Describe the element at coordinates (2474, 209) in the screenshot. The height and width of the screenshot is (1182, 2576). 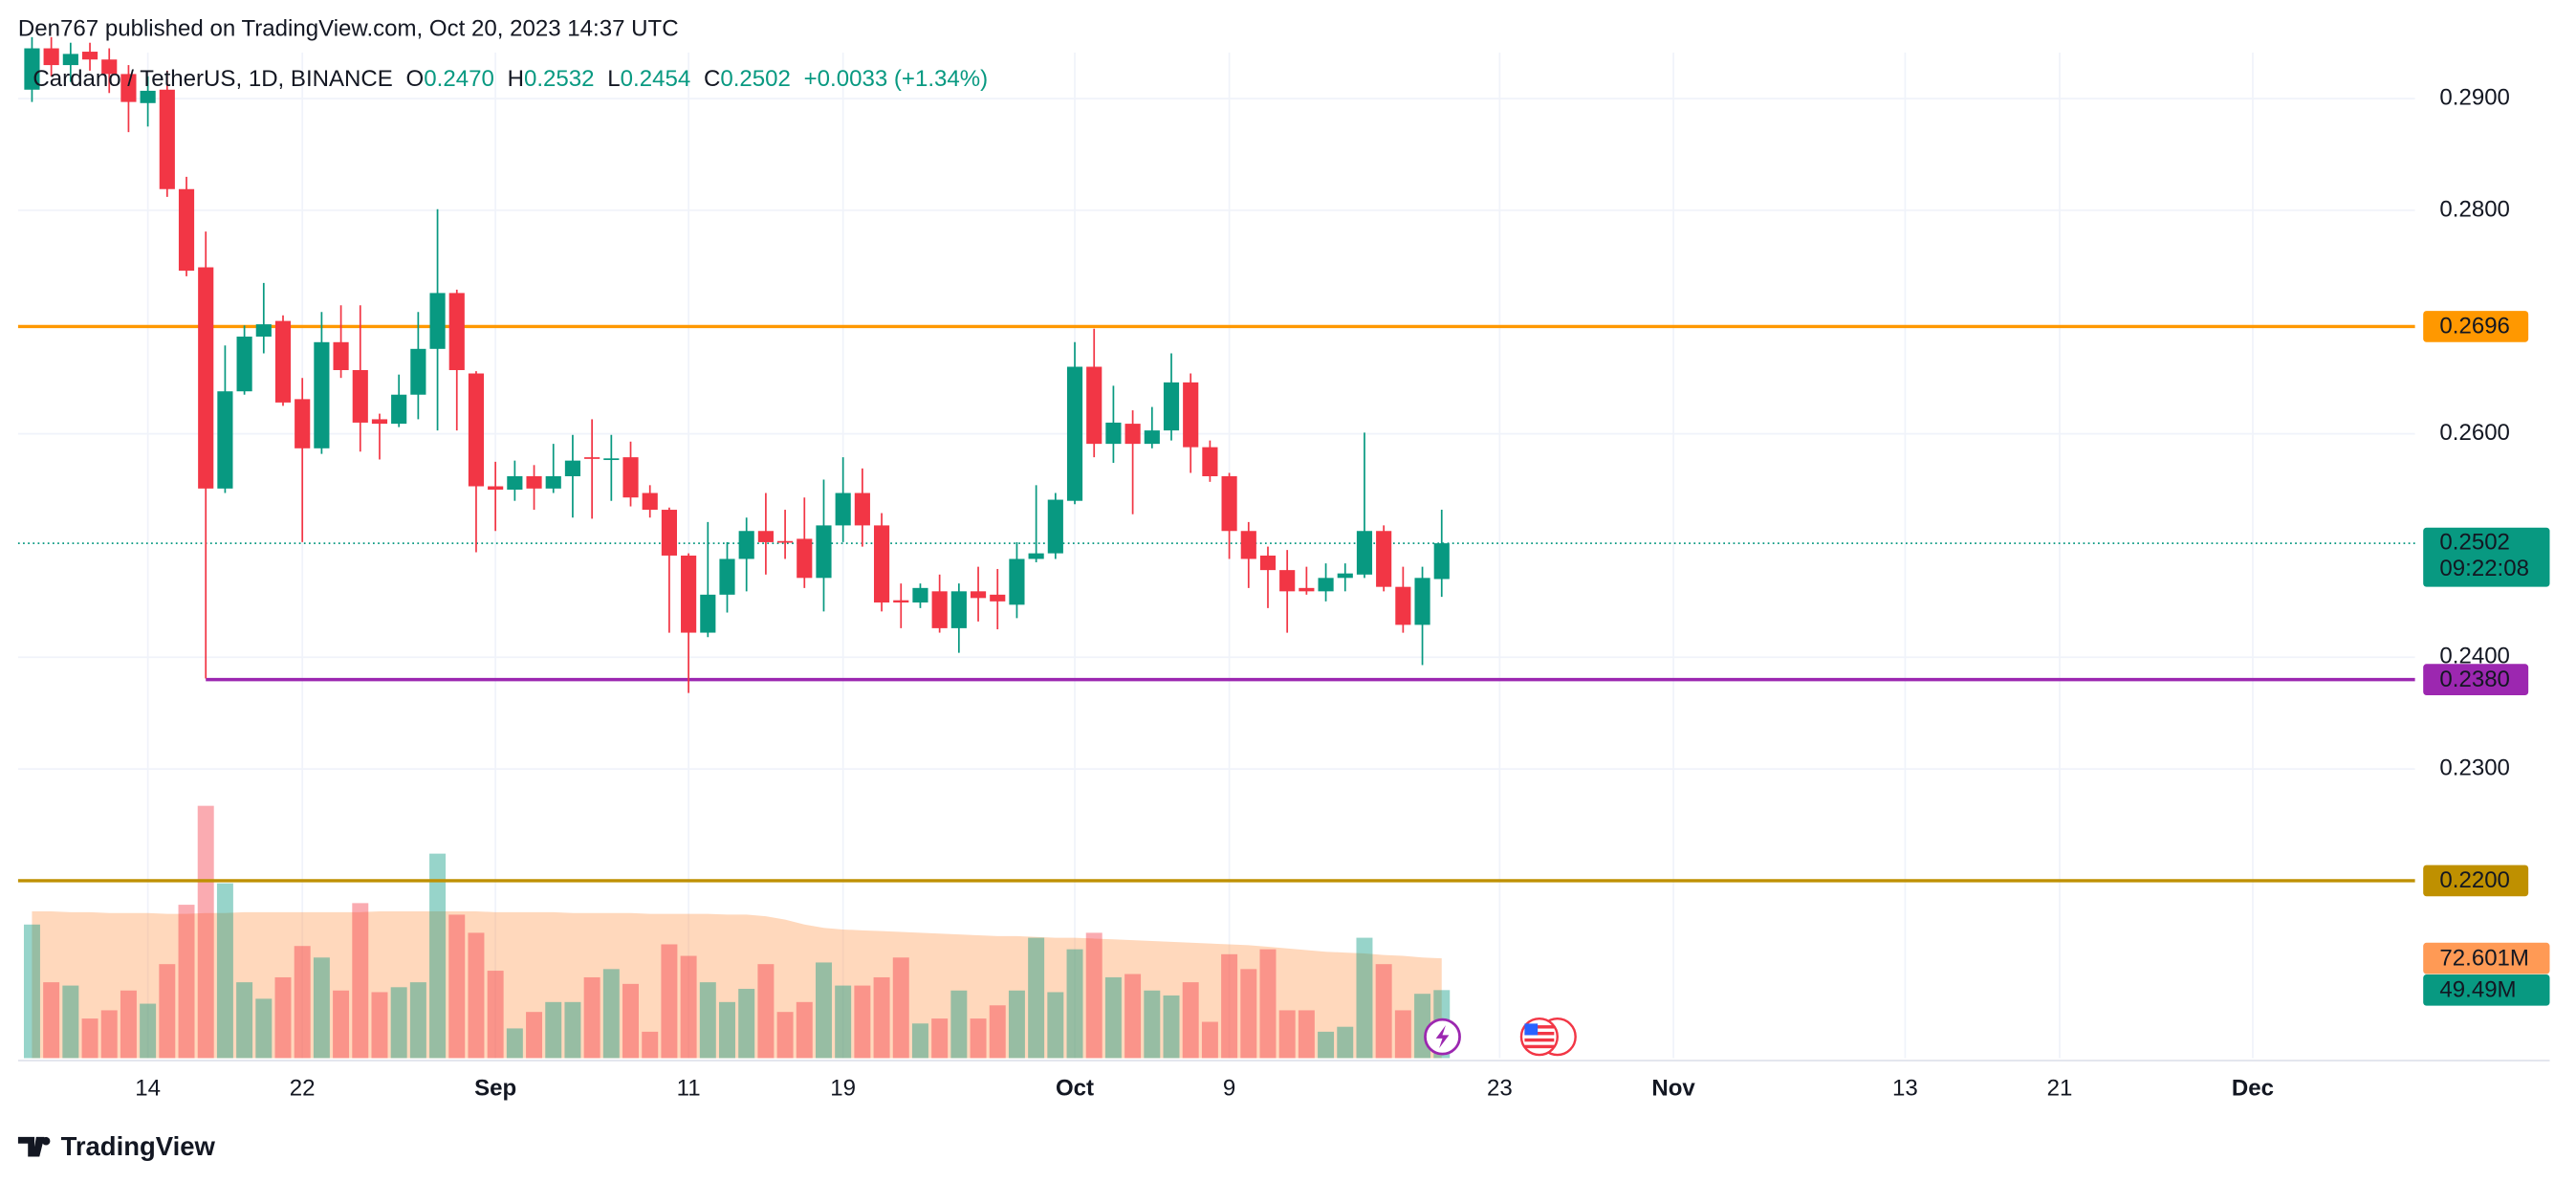
I see `y-tick-label: 0.2800` at that location.